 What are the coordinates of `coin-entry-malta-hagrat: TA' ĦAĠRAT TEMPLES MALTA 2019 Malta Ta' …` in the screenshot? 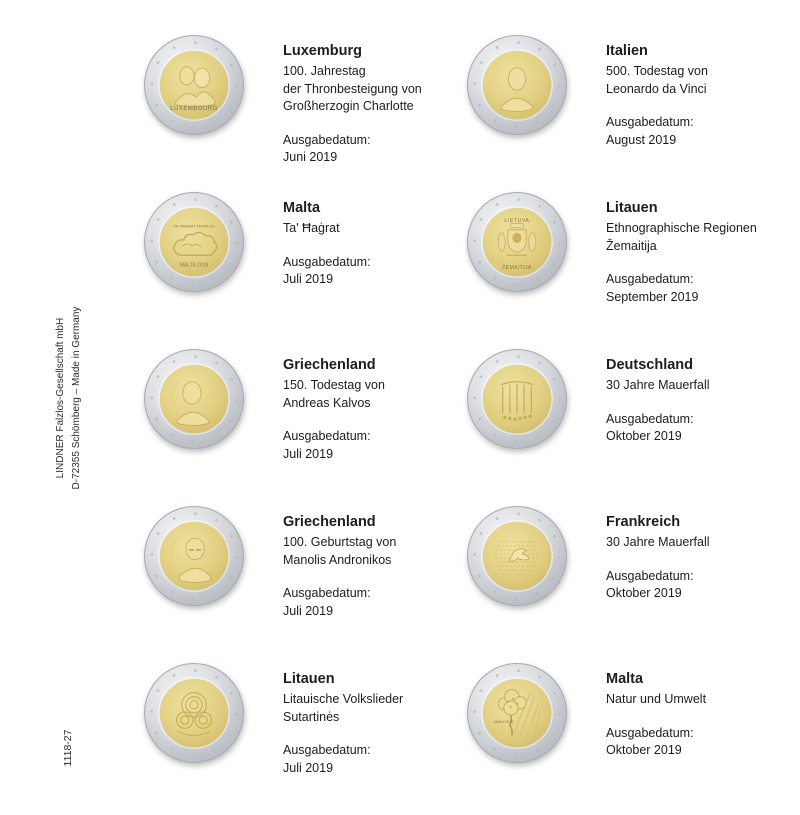 It's located at (304, 265).